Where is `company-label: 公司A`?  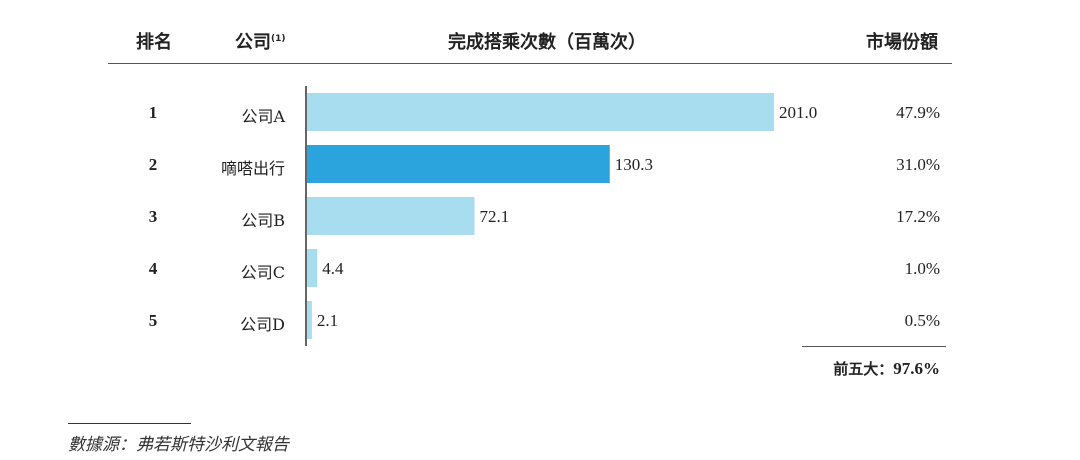 company-label: 公司A is located at coordinates (263, 116).